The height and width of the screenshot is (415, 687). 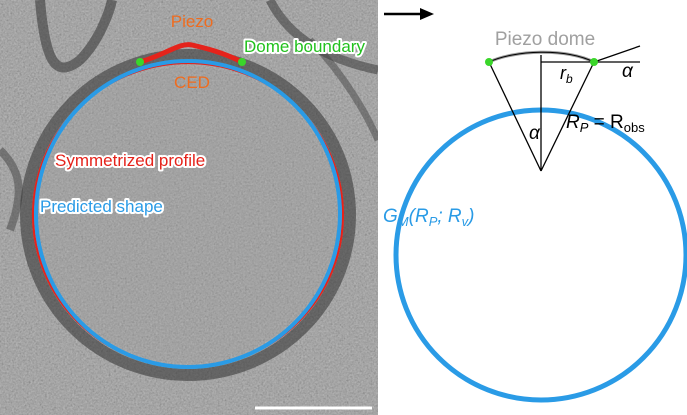 I want to click on rb-label: rb, so click(x=566, y=74).